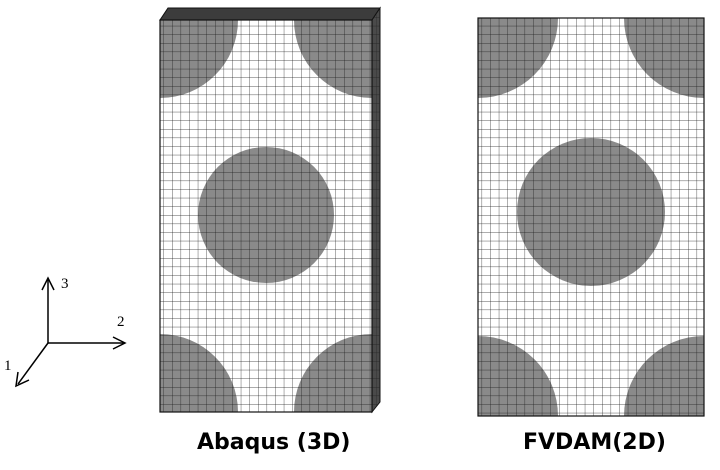 The image size is (720, 470). What do you see at coordinates (70, 332) in the screenshot?
I see `coordinate-triad` at bounding box center [70, 332].